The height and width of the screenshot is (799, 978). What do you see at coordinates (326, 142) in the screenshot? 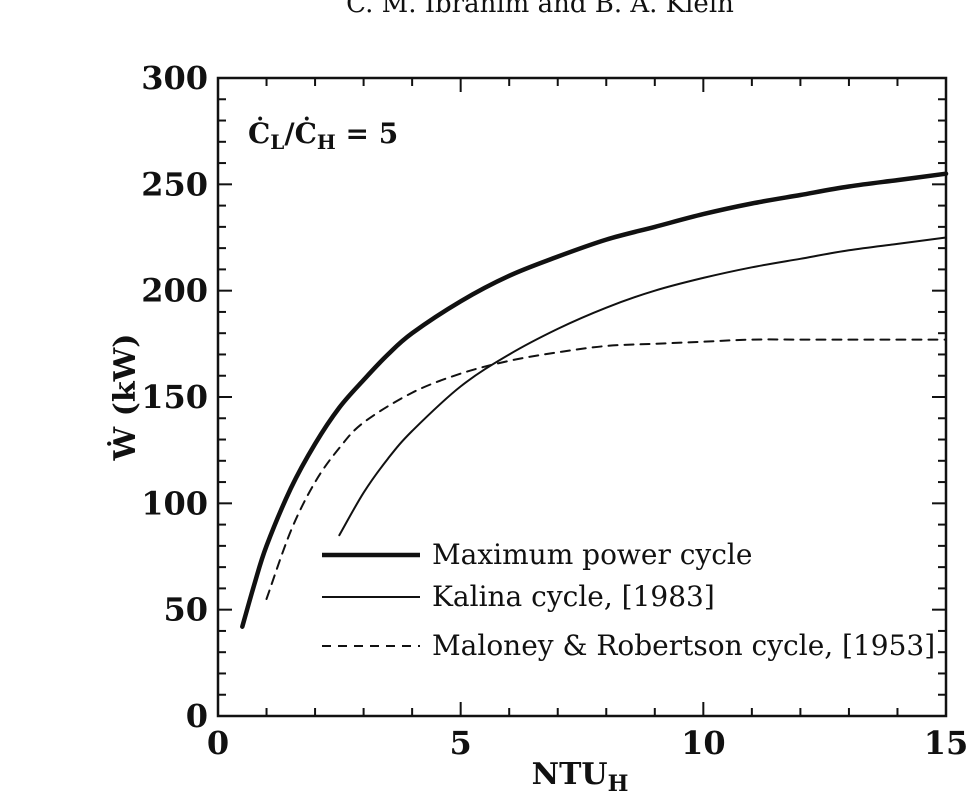
I see `annotation-sub-h: H` at bounding box center [326, 142].